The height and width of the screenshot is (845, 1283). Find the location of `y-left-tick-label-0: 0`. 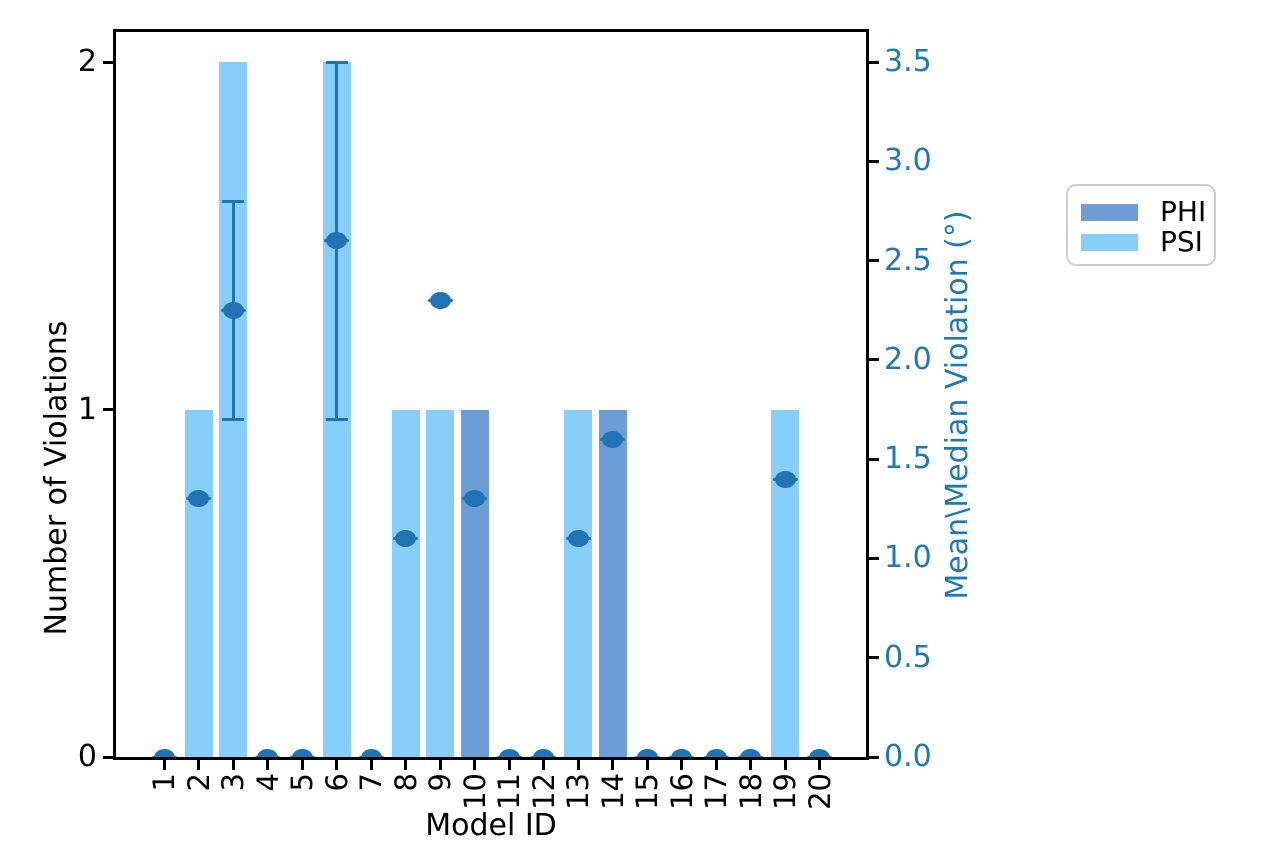

y-left-tick-label-0: 0 is located at coordinates (87, 756).